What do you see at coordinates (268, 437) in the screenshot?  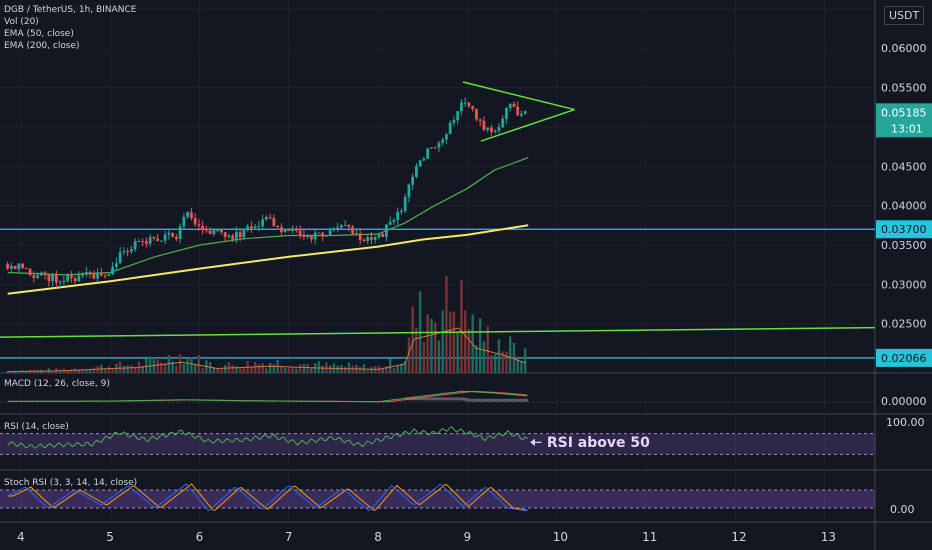 I see `rsi-line` at bounding box center [268, 437].